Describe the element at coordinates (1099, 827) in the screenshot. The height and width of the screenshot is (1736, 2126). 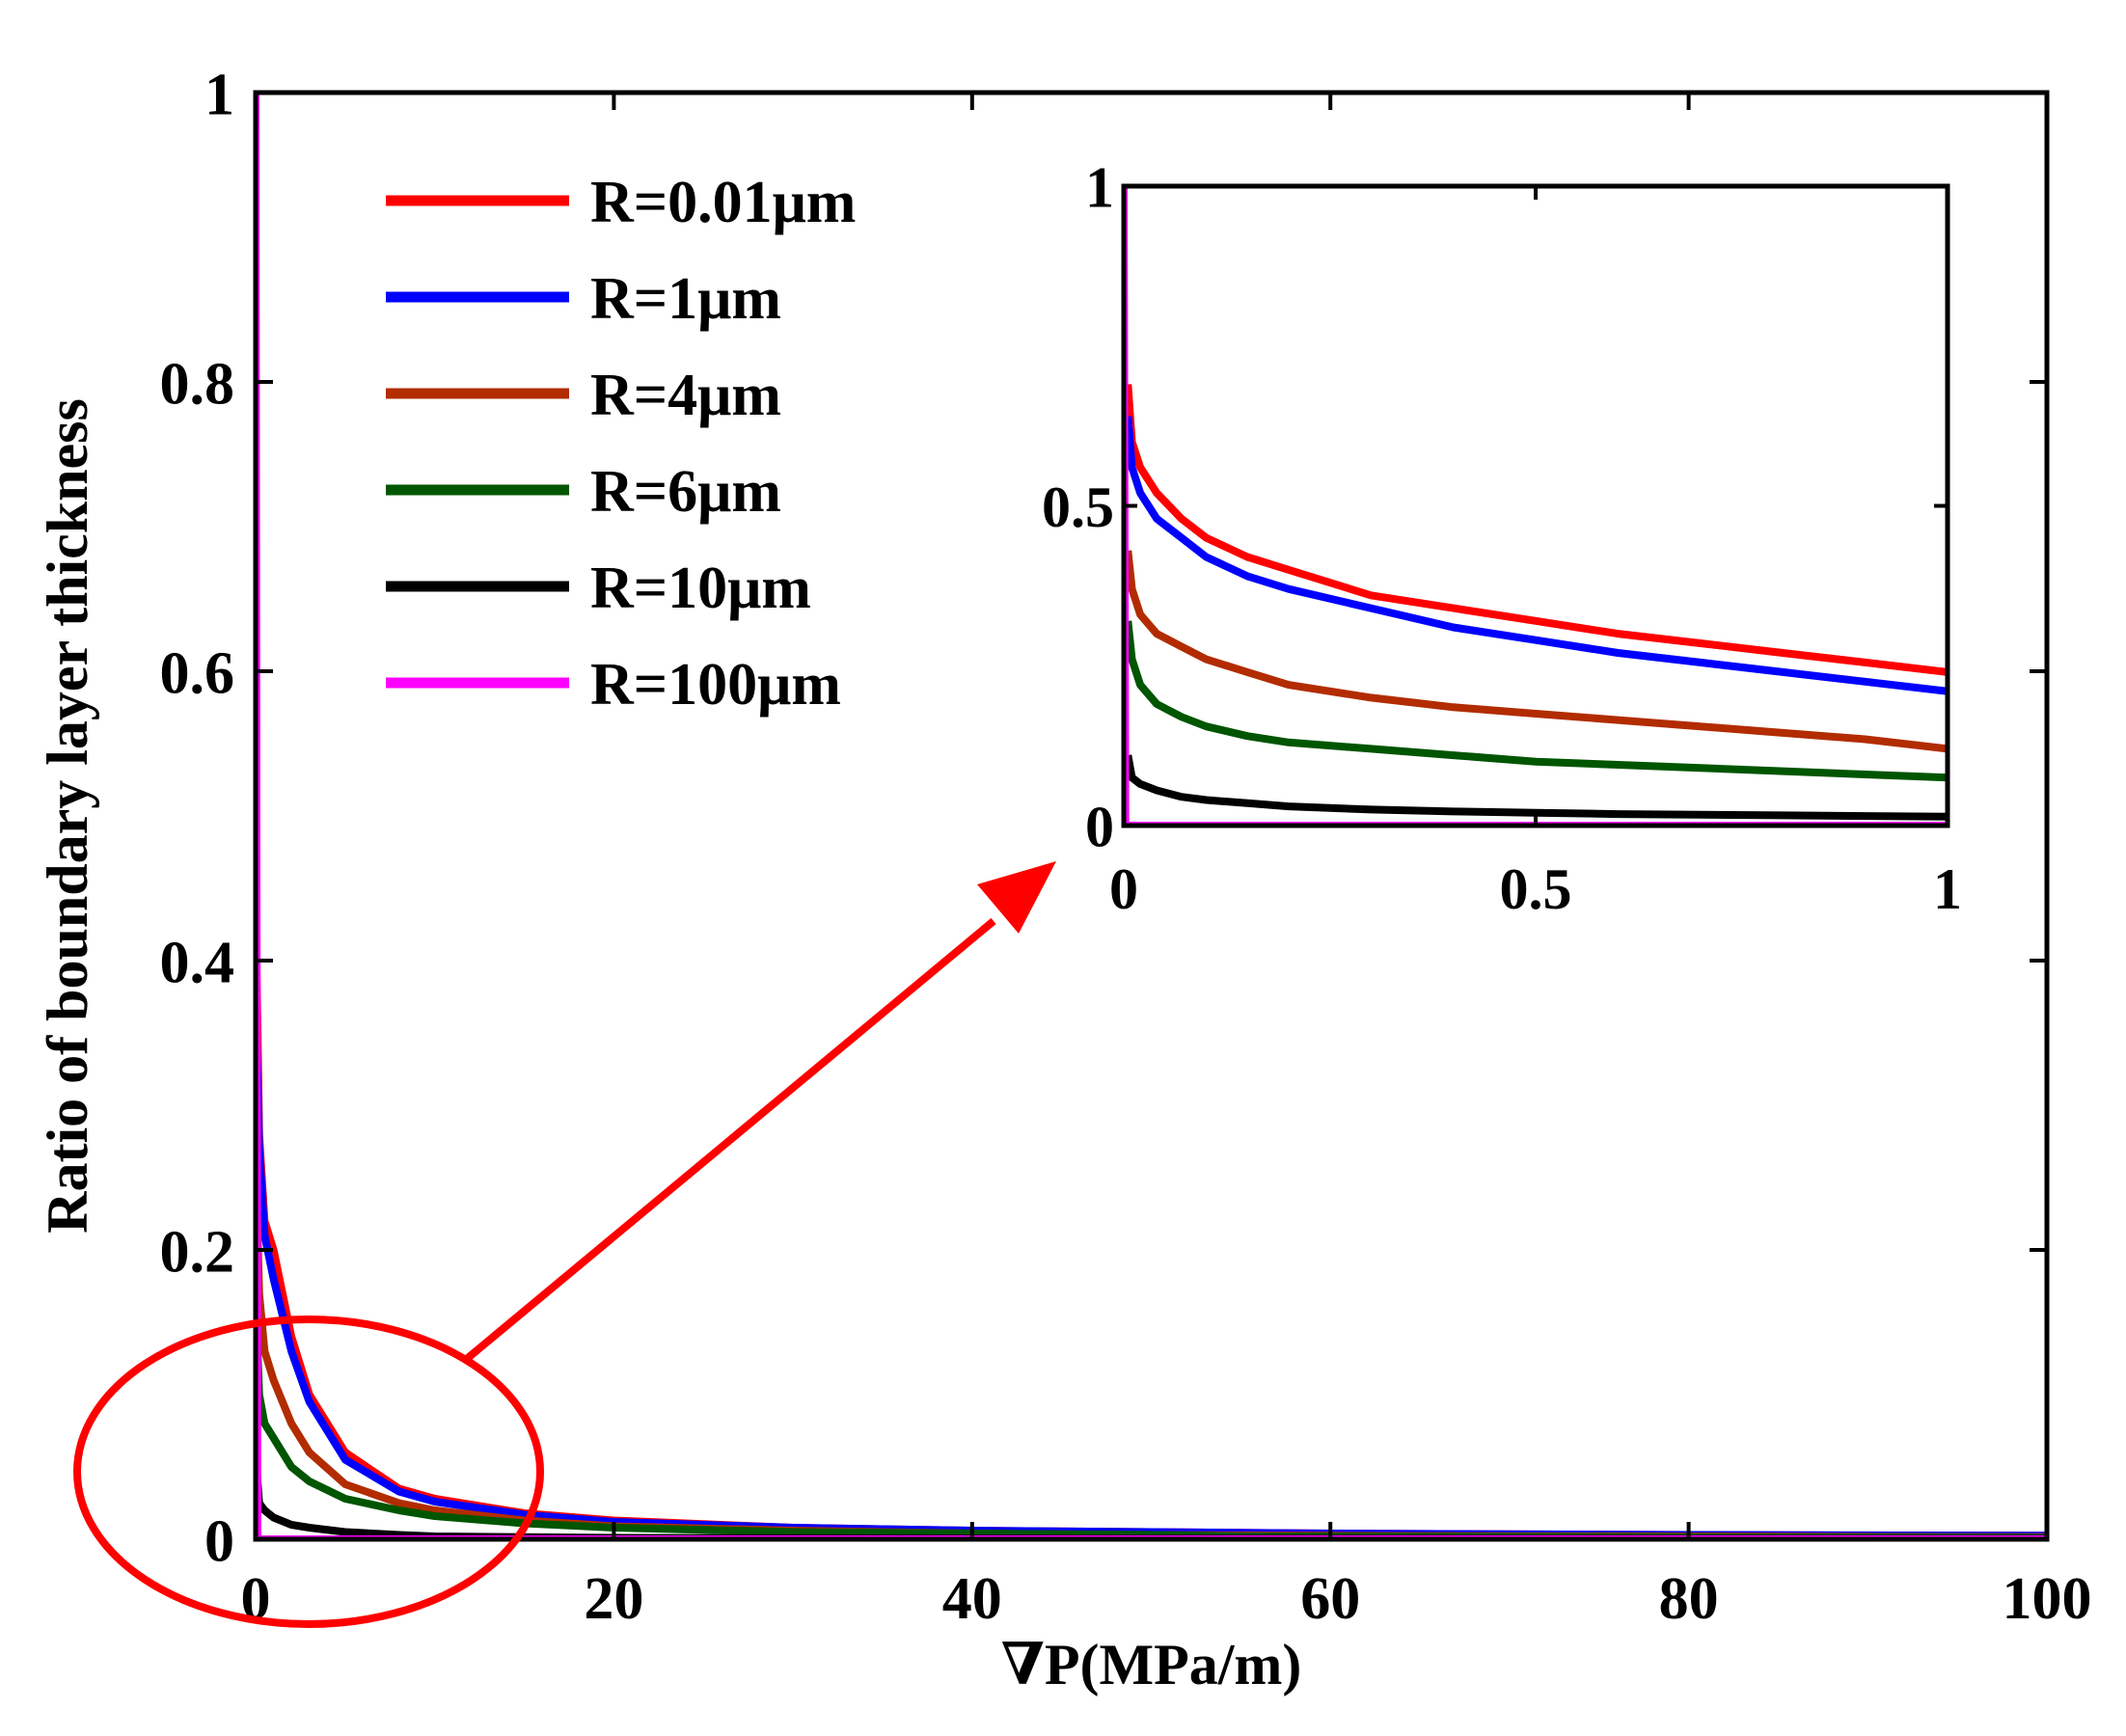
I see `inset-y-tick-label: 0` at that location.